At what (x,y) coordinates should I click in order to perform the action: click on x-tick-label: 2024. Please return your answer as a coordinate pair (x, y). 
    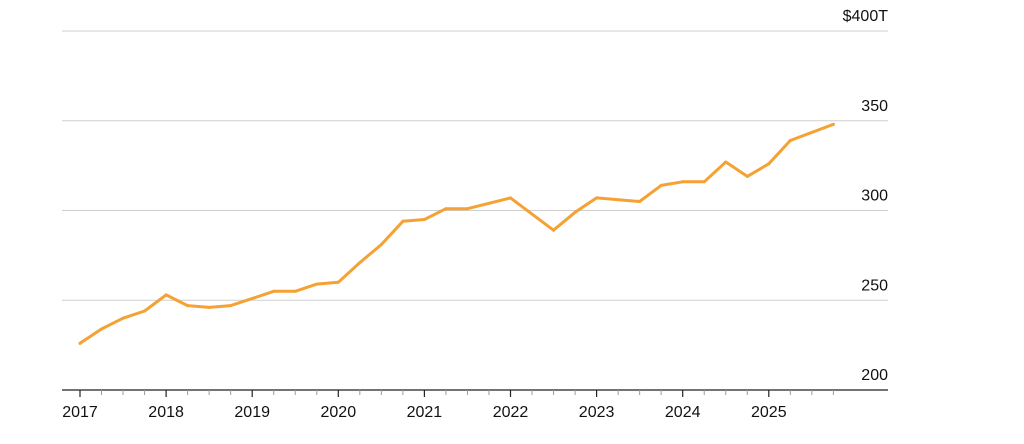
    Looking at the image, I should click on (683, 412).